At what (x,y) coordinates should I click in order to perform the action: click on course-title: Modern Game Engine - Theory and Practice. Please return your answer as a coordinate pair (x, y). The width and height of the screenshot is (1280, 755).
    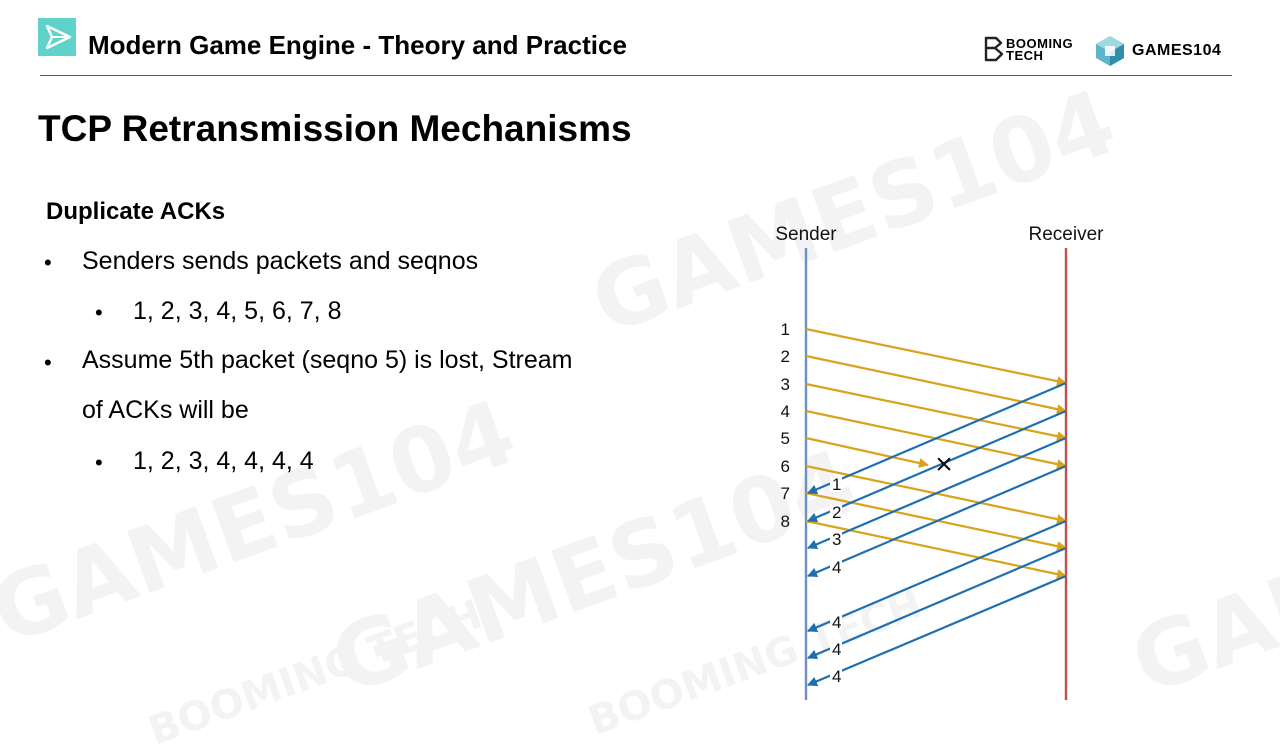
    Looking at the image, I should click on (357, 45).